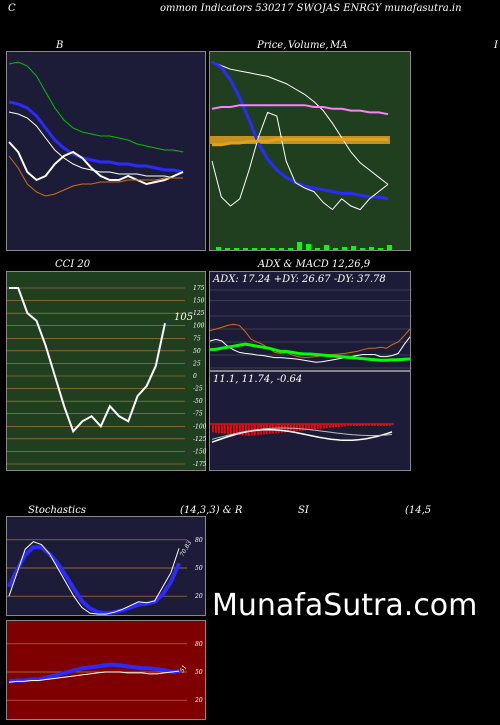 This screenshot has width=500, height=725. Describe the element at coordinates (106, 670) in the screenshot. I see `rsi-panel: 80 50 20 51` at that location.